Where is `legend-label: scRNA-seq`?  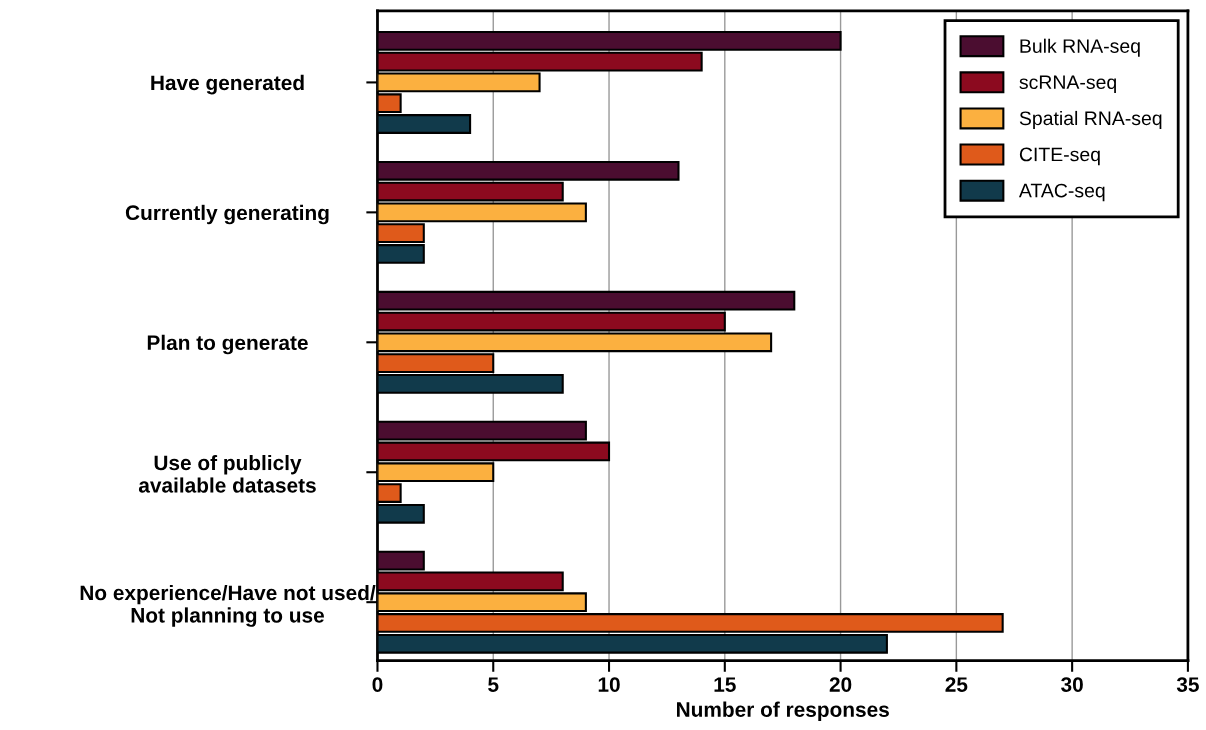 legend-label: scRNA-seq is located at coordinates (1067, 84).